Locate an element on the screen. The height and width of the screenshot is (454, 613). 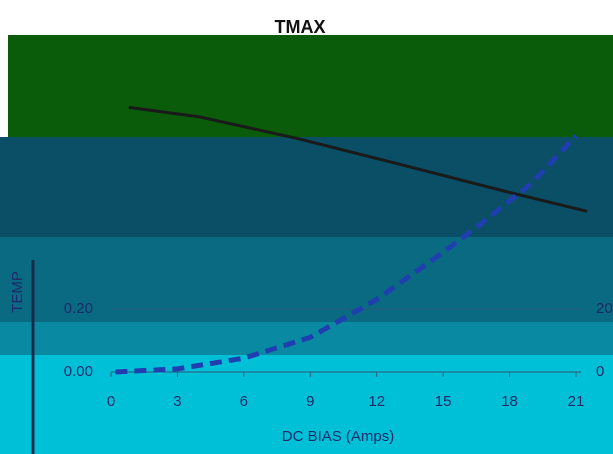
x-tick-label: 0 is located at coordinates (111, 401).